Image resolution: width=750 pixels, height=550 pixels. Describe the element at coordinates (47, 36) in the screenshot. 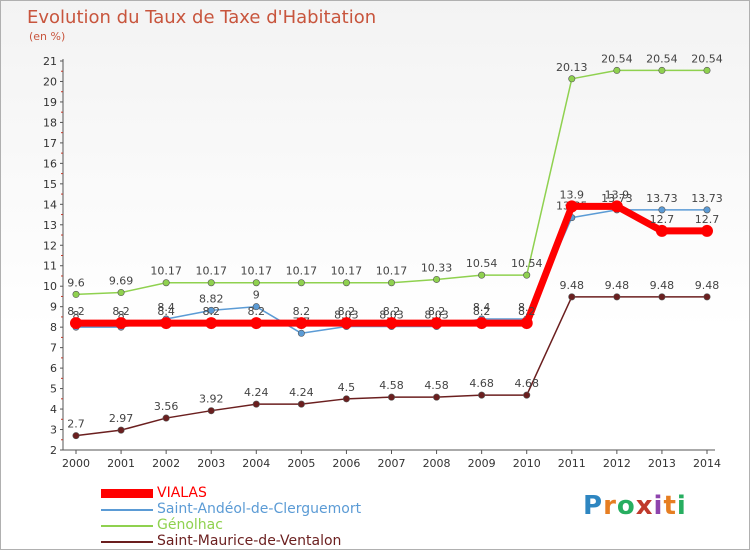

I see `chart-unit: (en %)` at that location.